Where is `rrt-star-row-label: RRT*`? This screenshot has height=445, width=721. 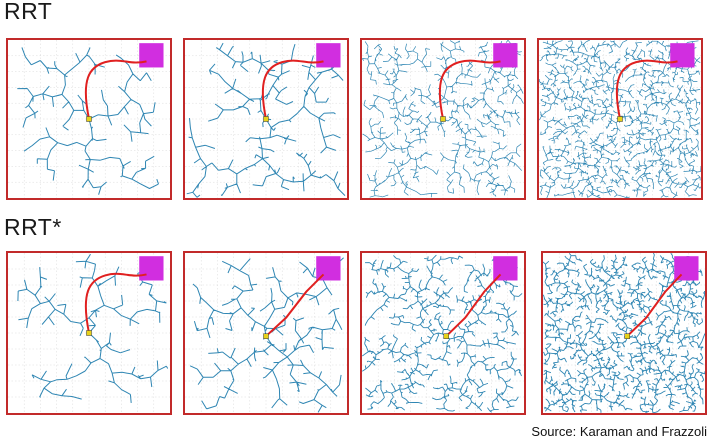 rrt-star-row-label: RRT* is located at coordinates (33, 227).